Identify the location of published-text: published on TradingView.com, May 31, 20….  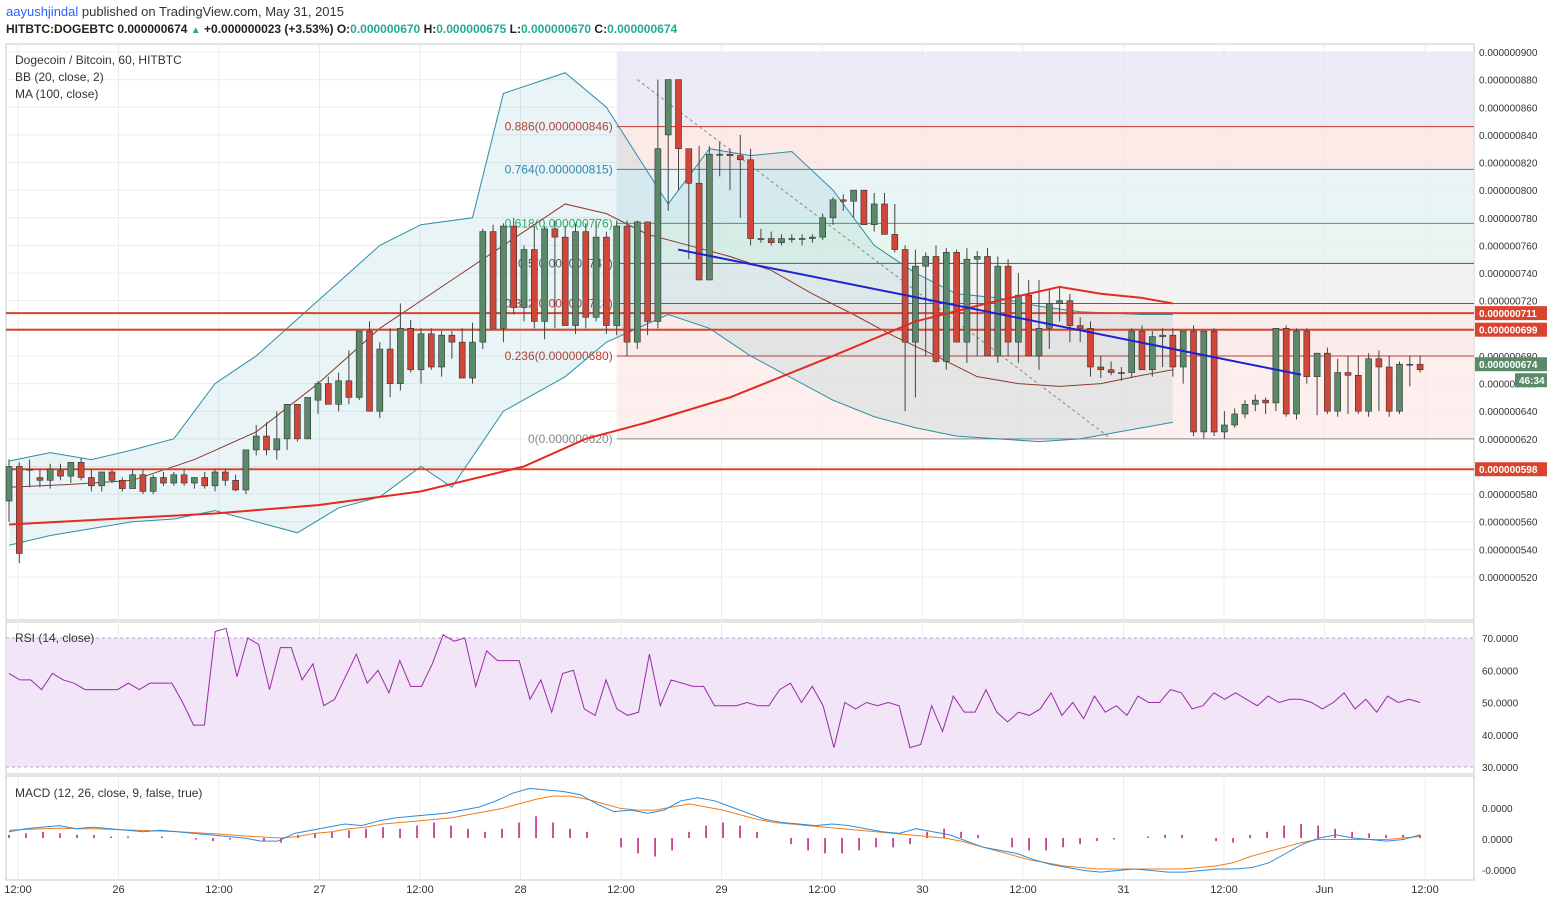
(213, 11).